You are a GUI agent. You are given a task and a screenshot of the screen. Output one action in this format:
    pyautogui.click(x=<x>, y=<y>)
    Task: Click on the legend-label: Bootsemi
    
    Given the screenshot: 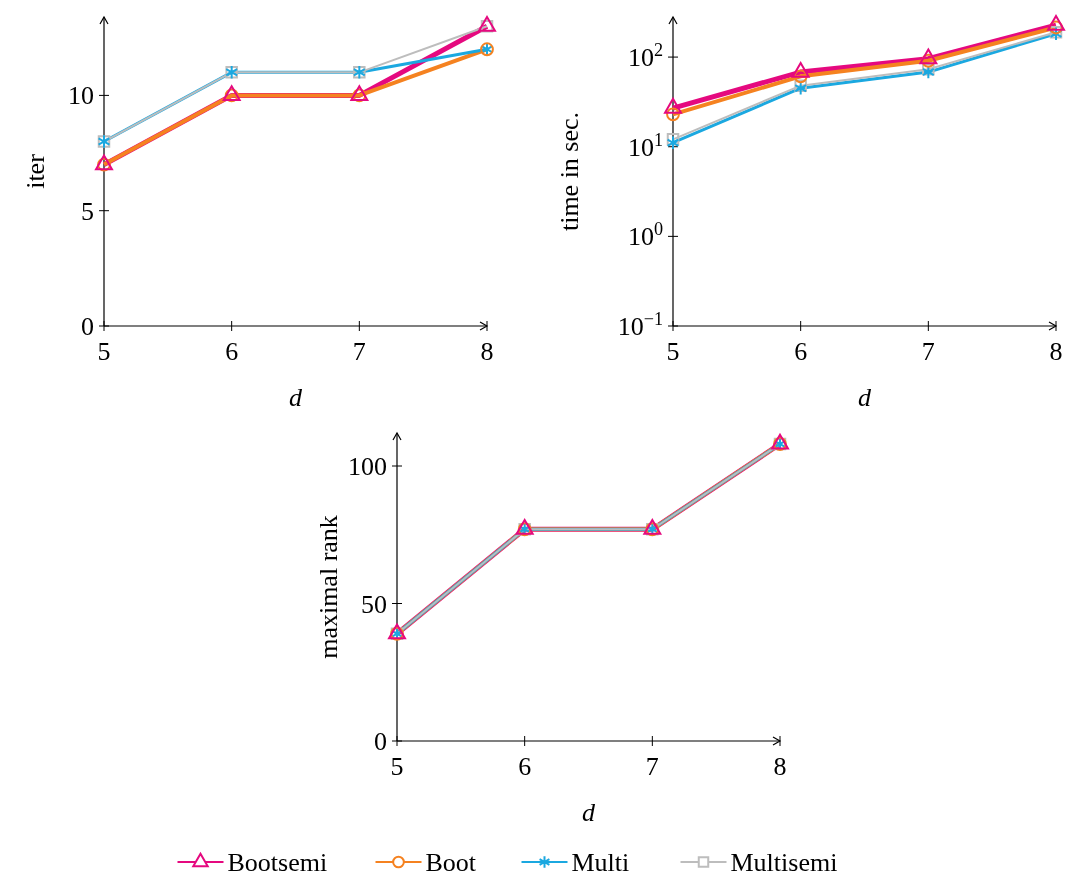 What is the action you would take?
    pyautogui.click(x=277, y=862)
    